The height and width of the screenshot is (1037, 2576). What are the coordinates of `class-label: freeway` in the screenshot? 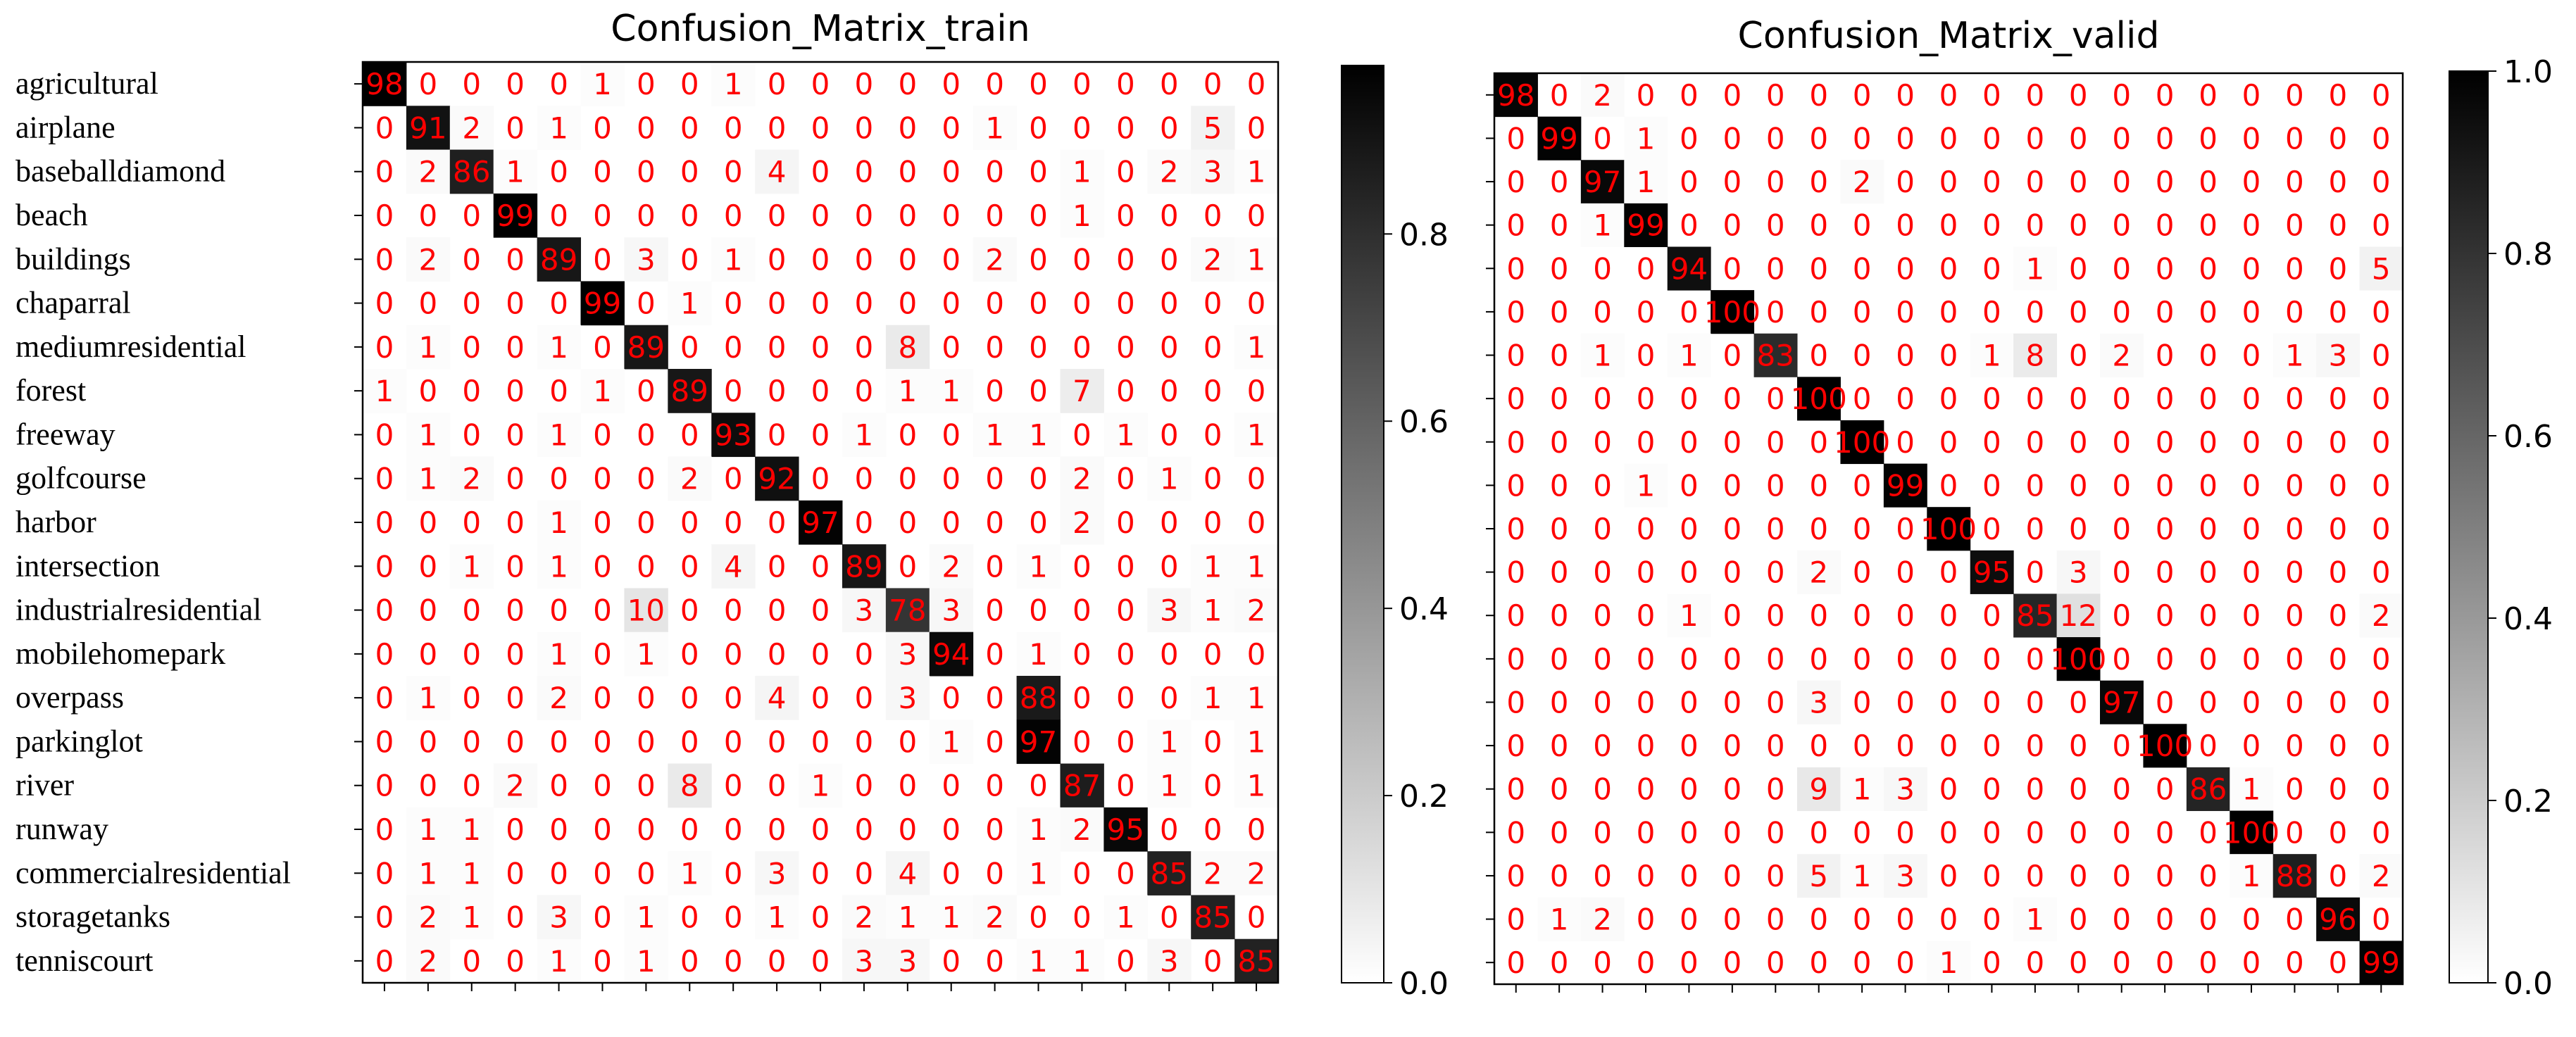 It's located at (65, 434).